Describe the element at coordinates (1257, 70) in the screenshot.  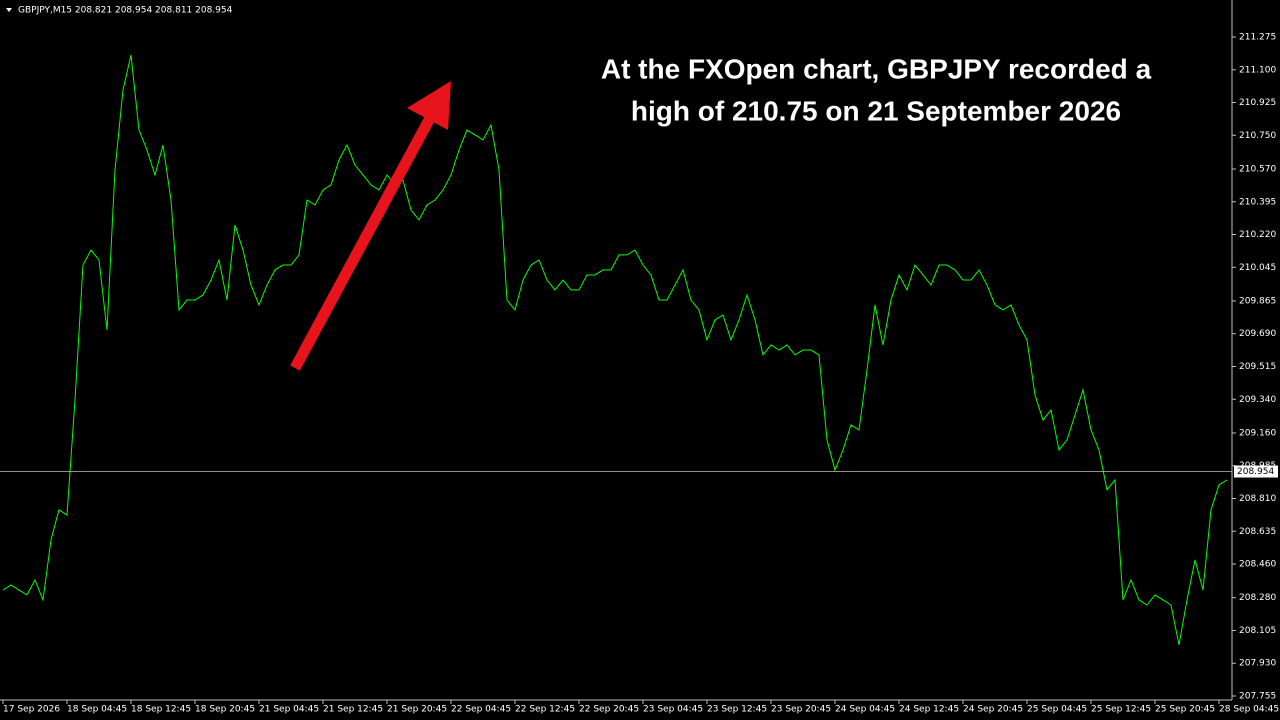
I see `y-tick-label: 211.100` at that location.